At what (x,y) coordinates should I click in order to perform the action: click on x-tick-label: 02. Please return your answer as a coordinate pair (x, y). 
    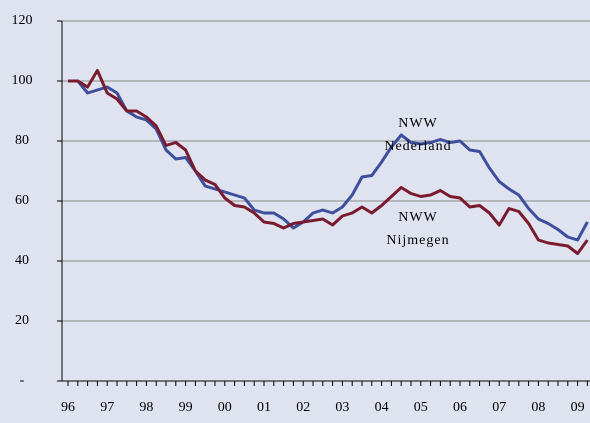
    Looking at the image, I should click on (303, 407).